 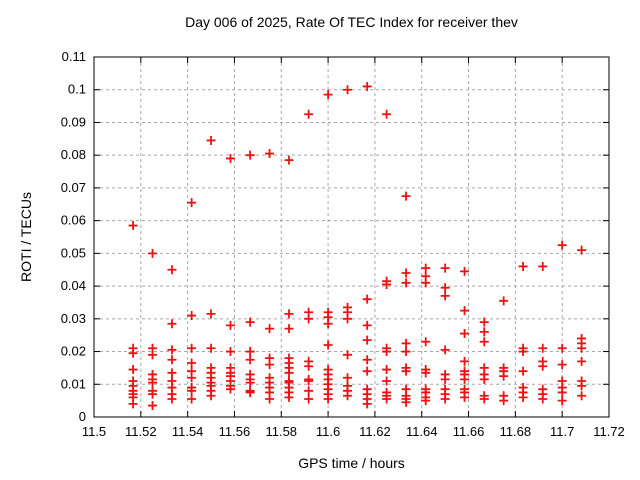 What do you see at coordinates (351, 463) in the screenshot?
I see `x-axis-title: GPS time / hours` at bounding box center [351, 463].